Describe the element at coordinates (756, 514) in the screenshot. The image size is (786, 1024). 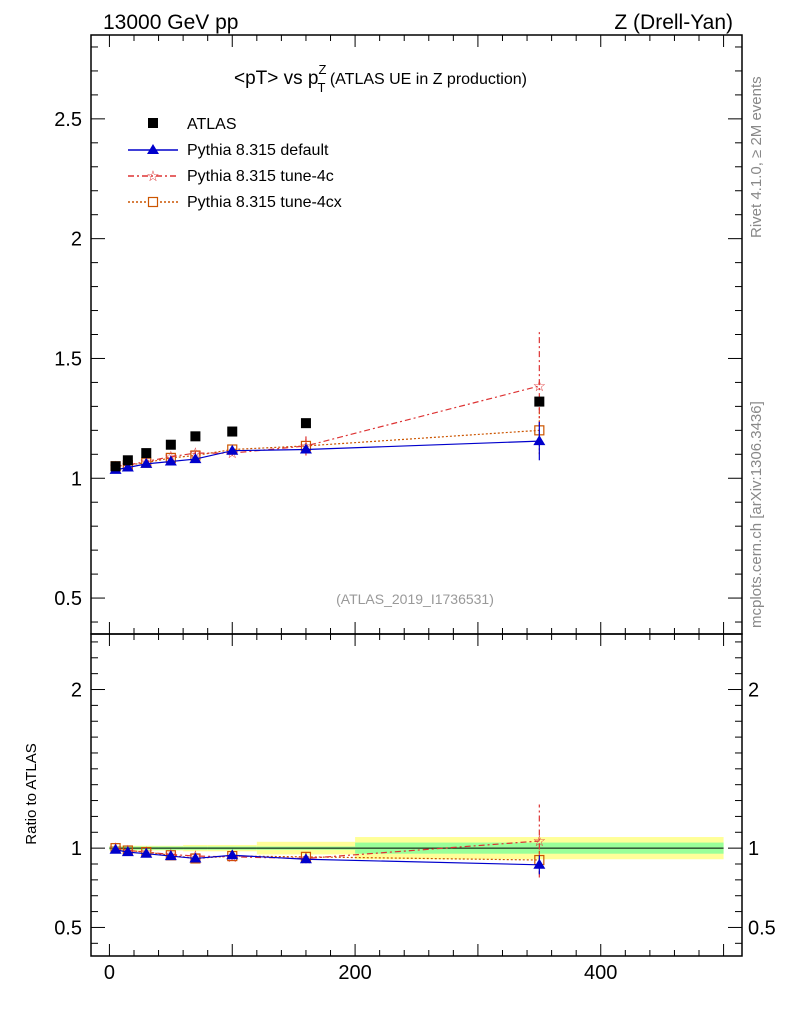
I see `mcplots-label: mcplots.cern.ch [arXiv:1306.3436]` at that location.